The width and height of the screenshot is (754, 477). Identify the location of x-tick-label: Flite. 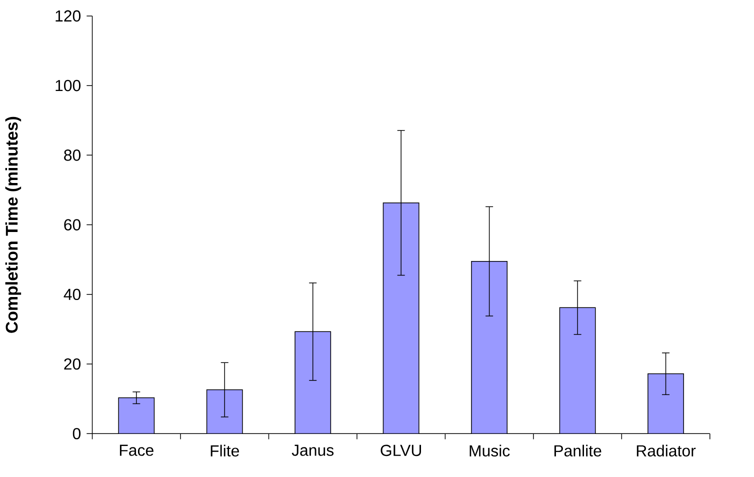
(224, 450).